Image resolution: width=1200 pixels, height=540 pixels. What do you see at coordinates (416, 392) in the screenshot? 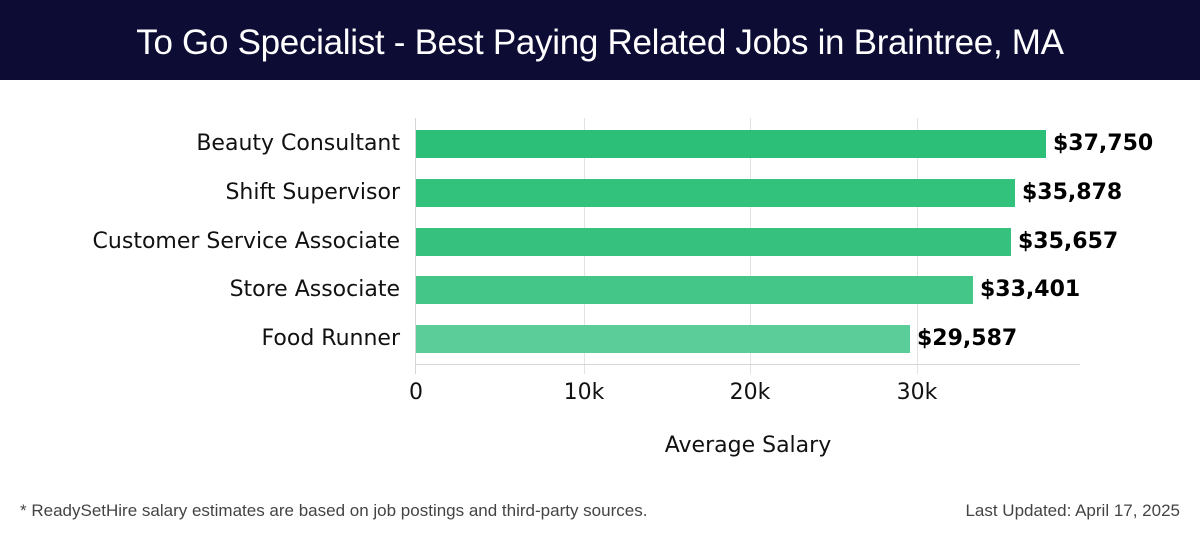
I see `x-tick-label: 0` at bounding box center [416, 392].